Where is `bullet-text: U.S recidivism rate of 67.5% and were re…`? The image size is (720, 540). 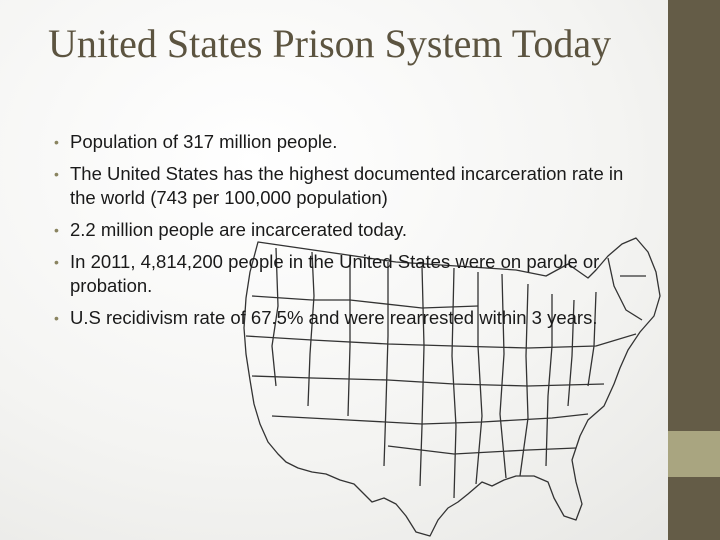 bullet-text: U.S recidivism rate of 67.5% and were re… is located at coordinates (334, 317).